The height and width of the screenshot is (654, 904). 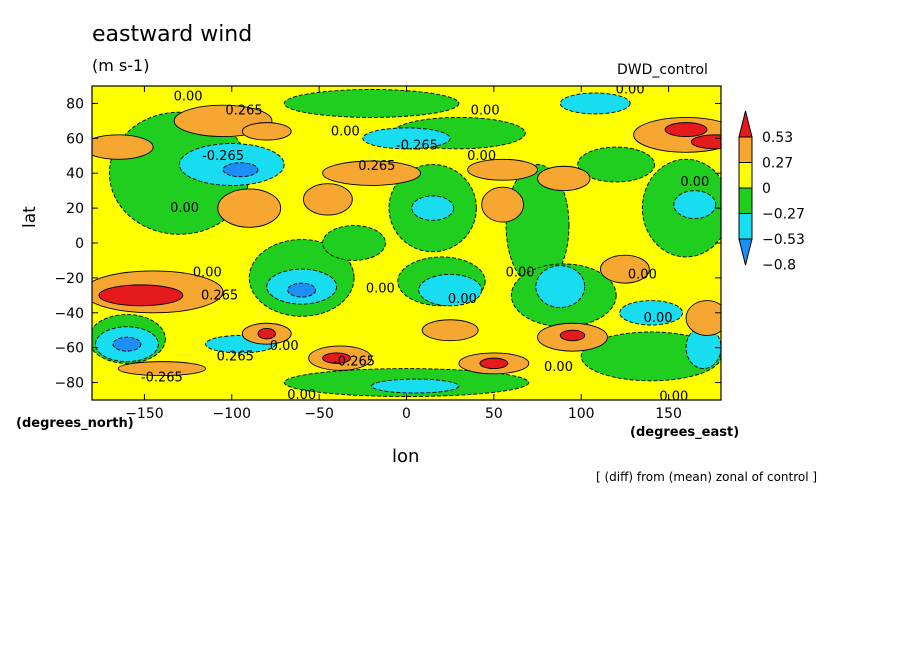 What do you see at coordinates (406, 414) in the screenshot?
I see `x-tick-label: 0` at bounding box center [406, 414].